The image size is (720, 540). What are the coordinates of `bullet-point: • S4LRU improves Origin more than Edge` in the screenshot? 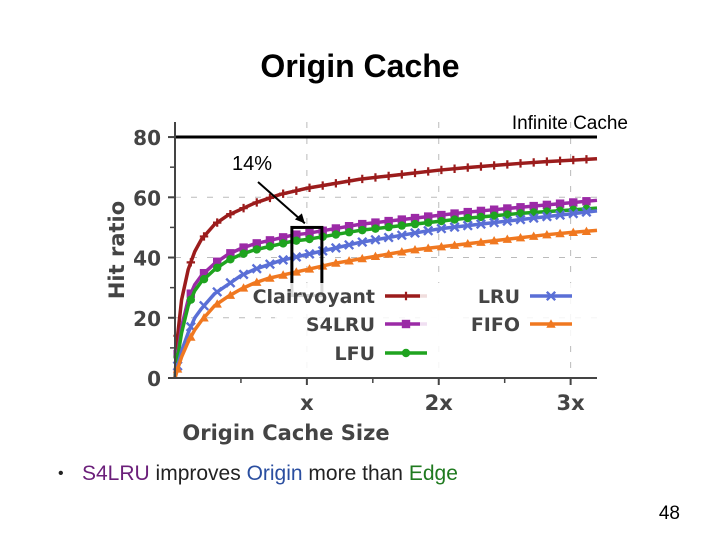 It's located at (258, 474).